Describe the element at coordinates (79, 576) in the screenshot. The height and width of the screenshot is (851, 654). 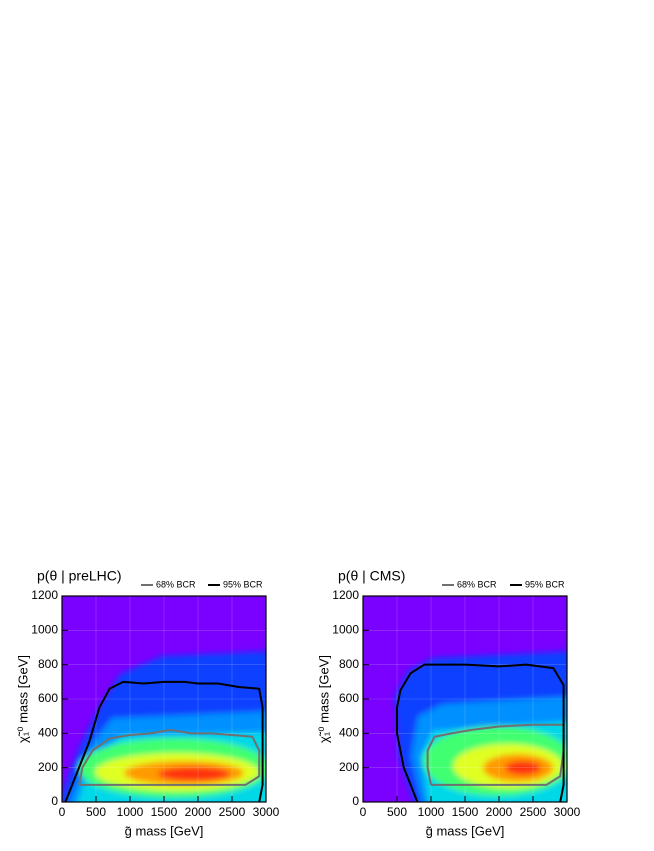
I see `chart-title: p(θ | preLHC)` at that location.